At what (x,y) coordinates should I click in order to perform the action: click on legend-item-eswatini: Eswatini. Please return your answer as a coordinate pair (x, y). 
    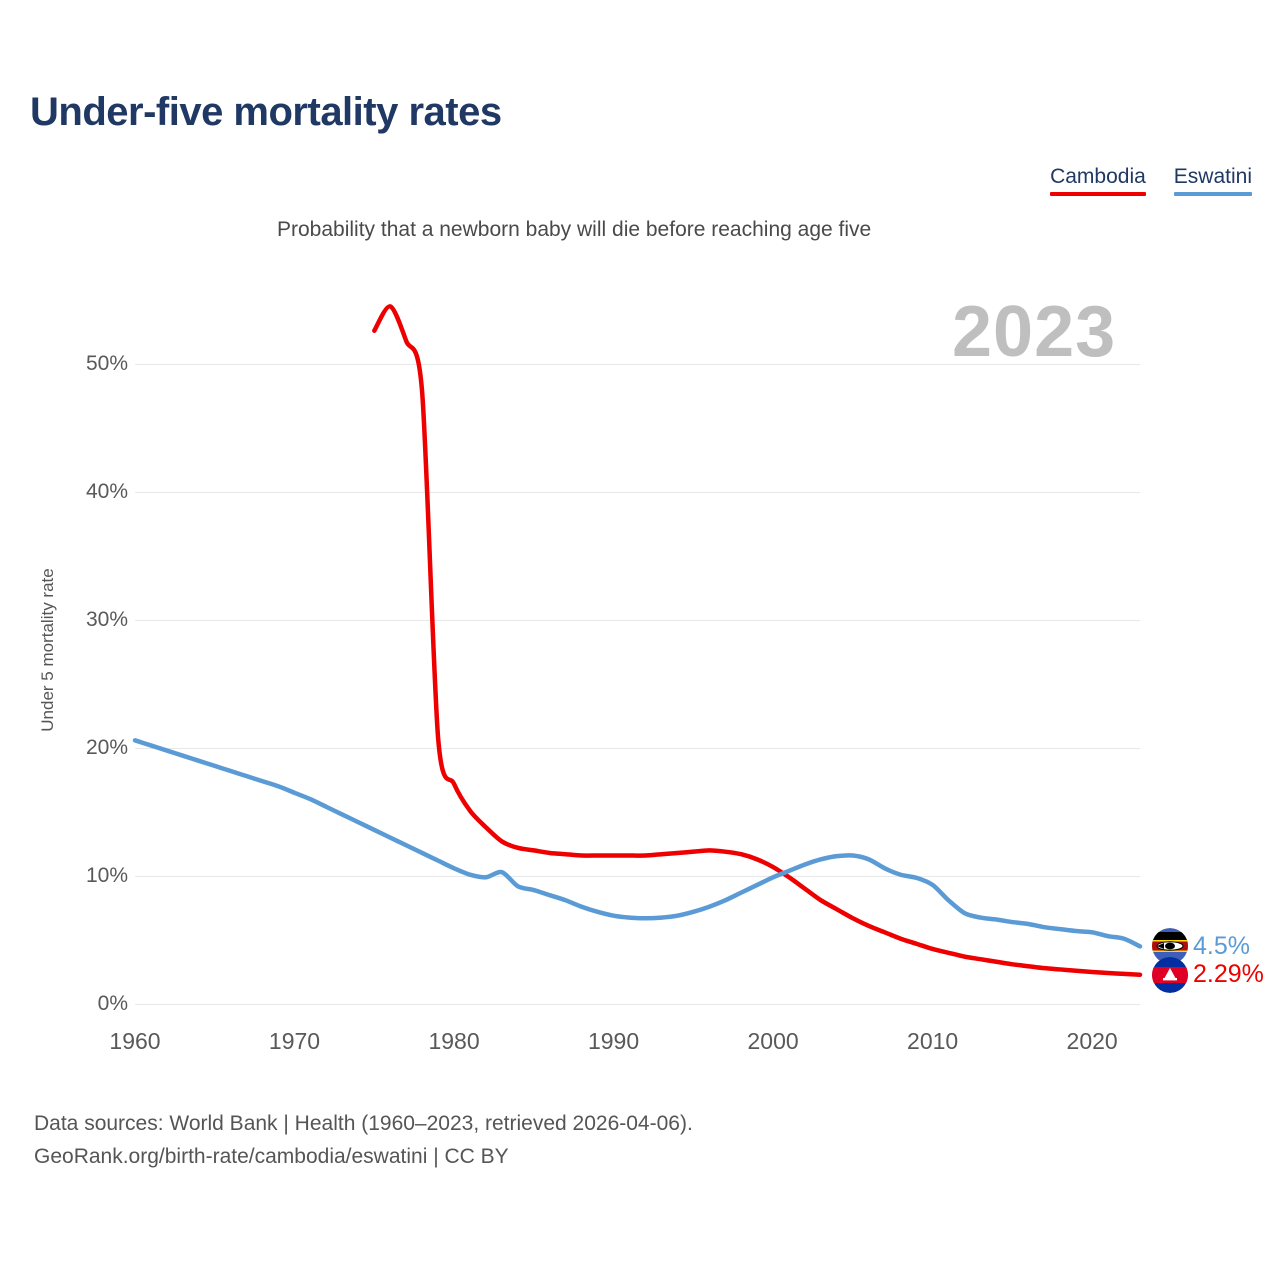
    Looking at the image, I should click on (1212, 181).